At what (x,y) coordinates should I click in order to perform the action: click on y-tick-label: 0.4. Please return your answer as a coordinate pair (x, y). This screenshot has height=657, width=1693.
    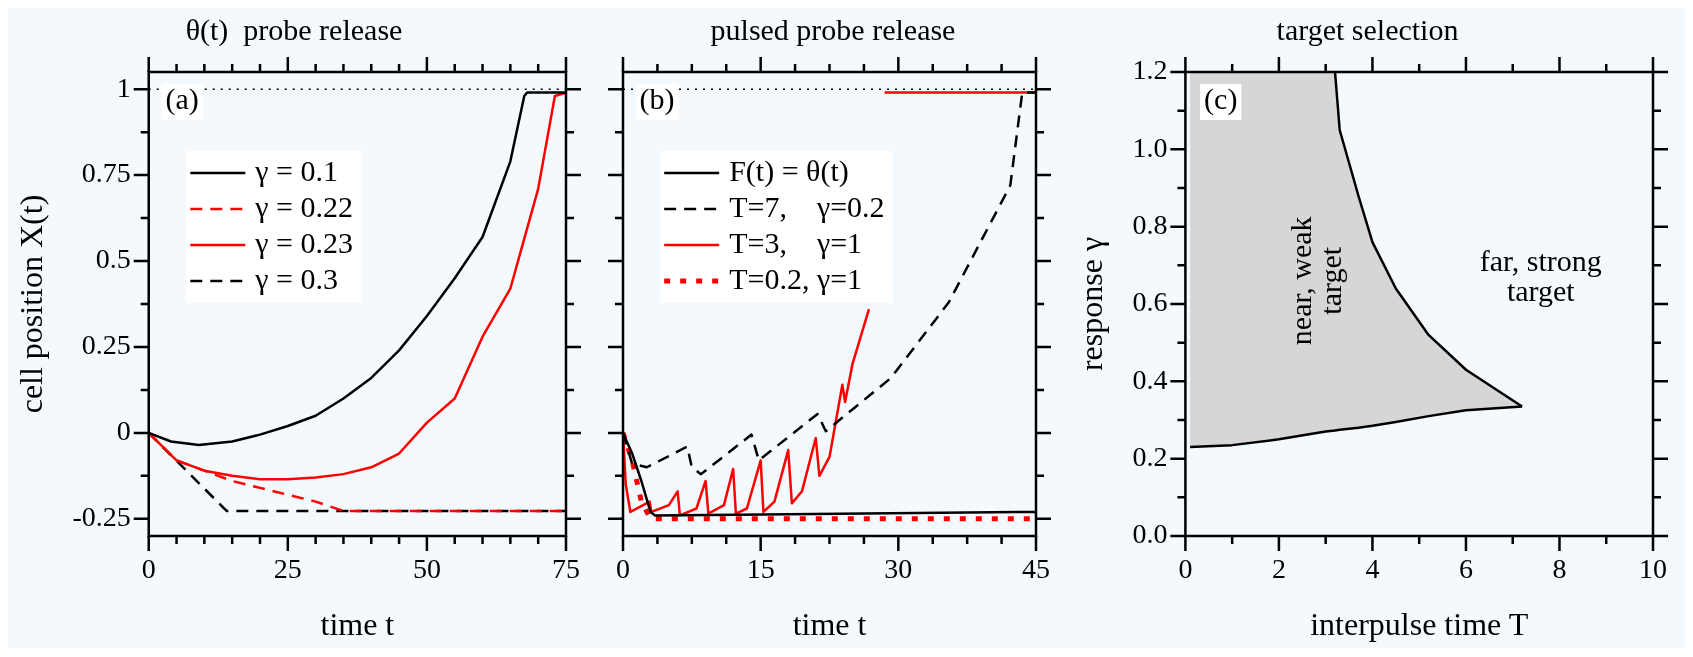
    Looking at the image, I should click on (1150, 379).